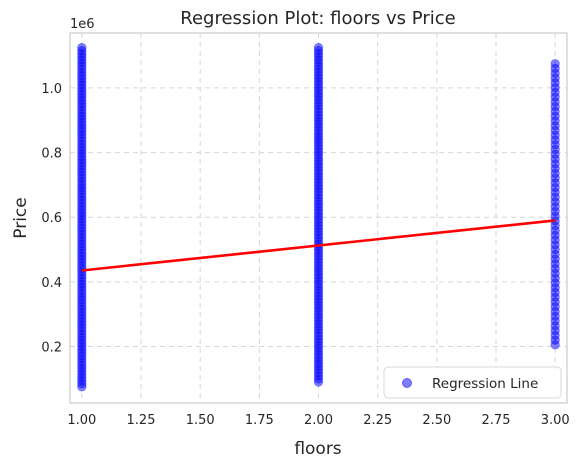 The height and width of the screenshot is (466, 577). What do you see at coordinates (81, 420) in the screenshot?
I see `x-tick-label: 1.00` at bounding box center [81, 420].